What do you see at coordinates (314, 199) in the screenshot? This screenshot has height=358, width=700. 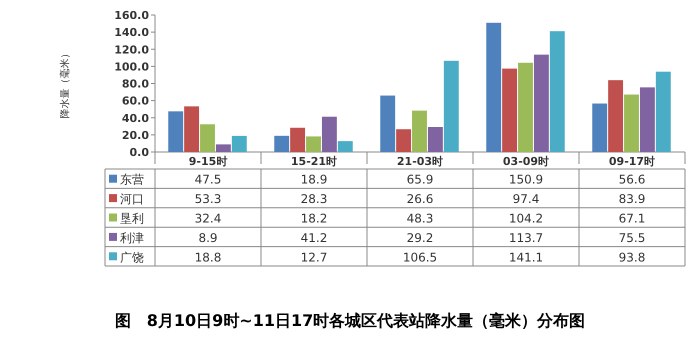 I see `data-label: 28.3` at bounding box center [314, 199].